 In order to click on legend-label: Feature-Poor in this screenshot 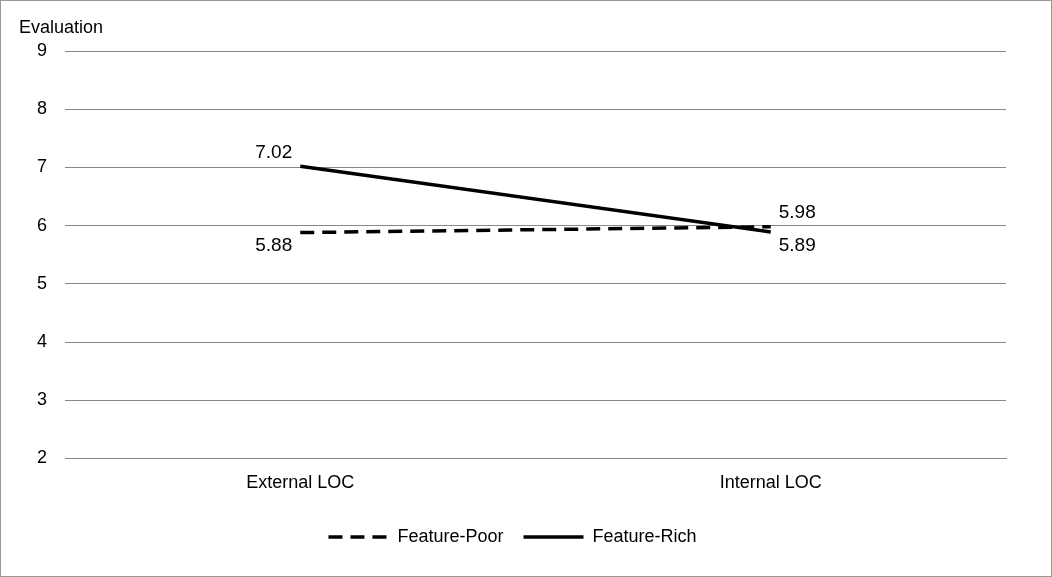, I will do `click(450, 535)`.